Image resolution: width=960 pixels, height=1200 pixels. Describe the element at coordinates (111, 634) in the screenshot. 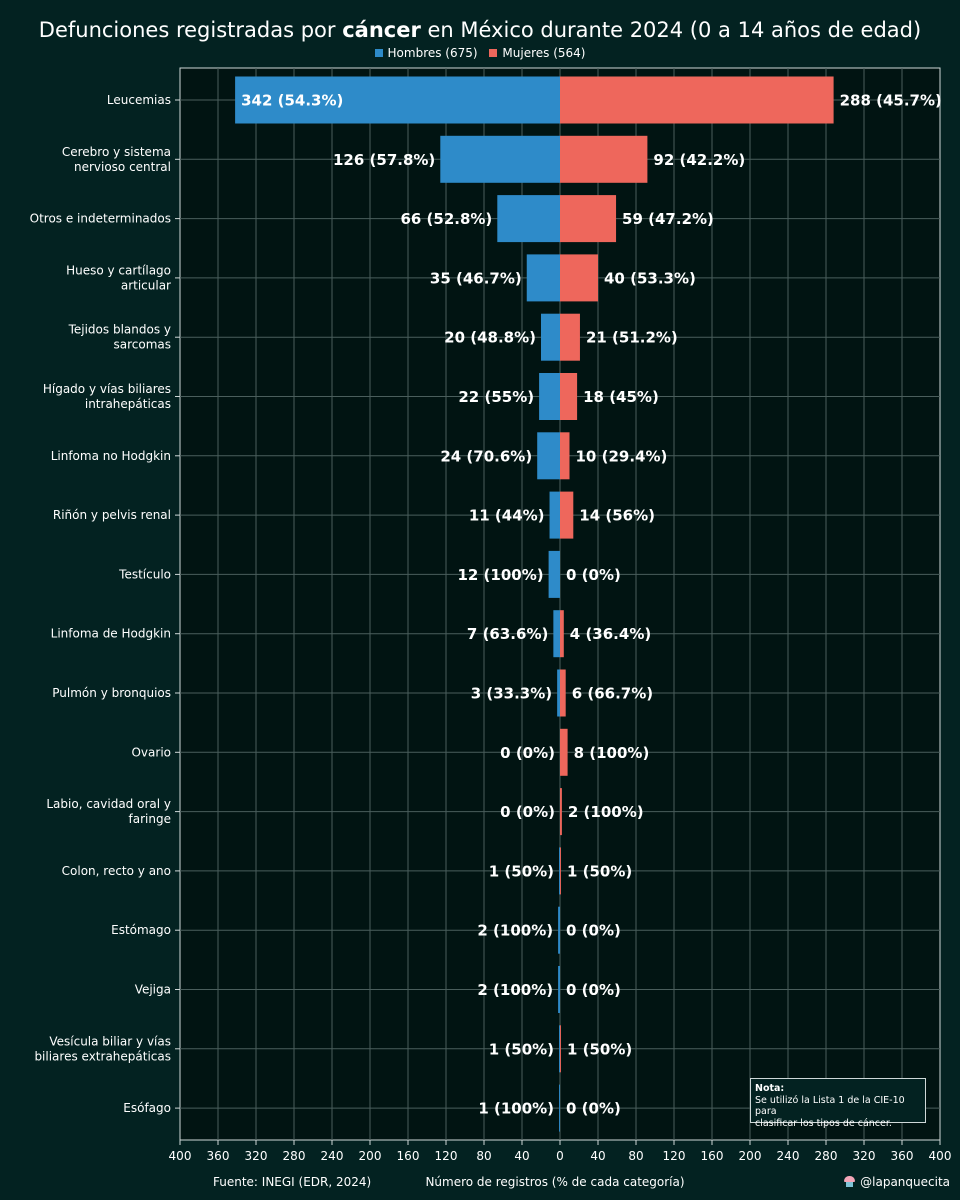

I see `category-label: Linfoma de Hodgkin` at that location.